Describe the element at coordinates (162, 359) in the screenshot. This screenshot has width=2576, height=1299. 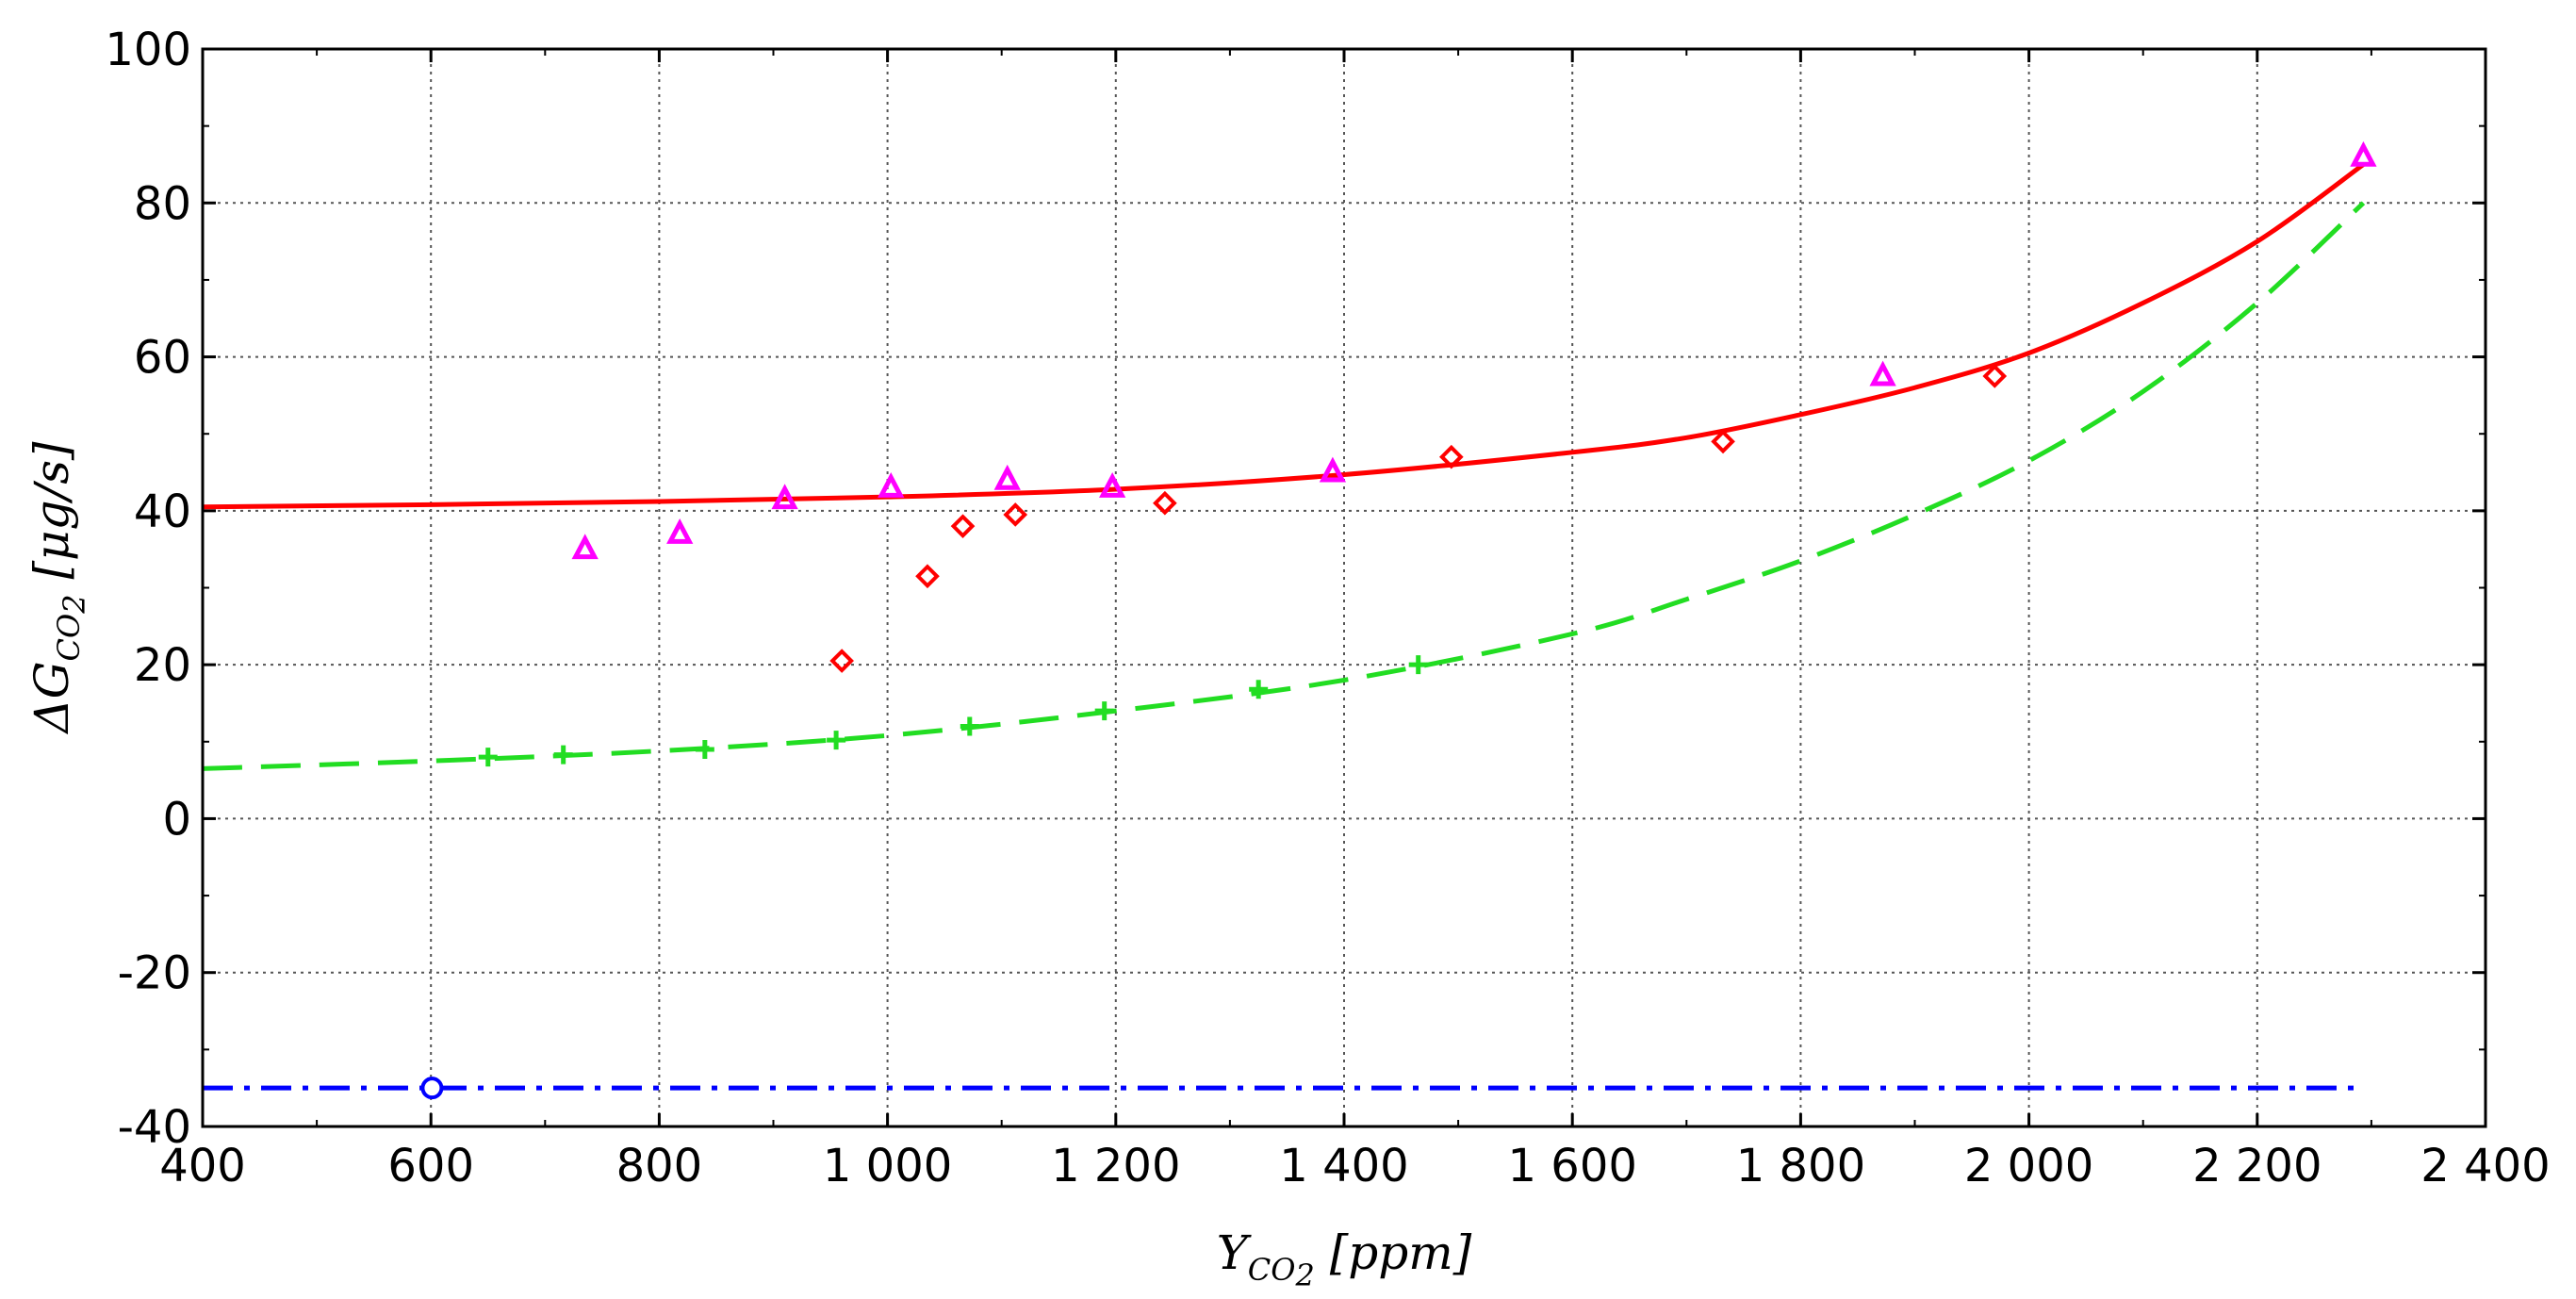
I see `y-tick-label: 60` at that location.